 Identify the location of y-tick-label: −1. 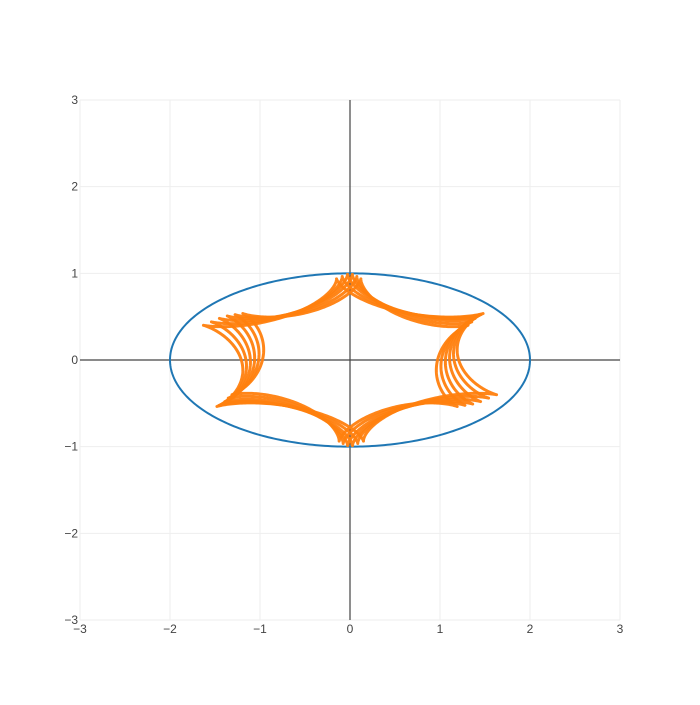
(71, 447).